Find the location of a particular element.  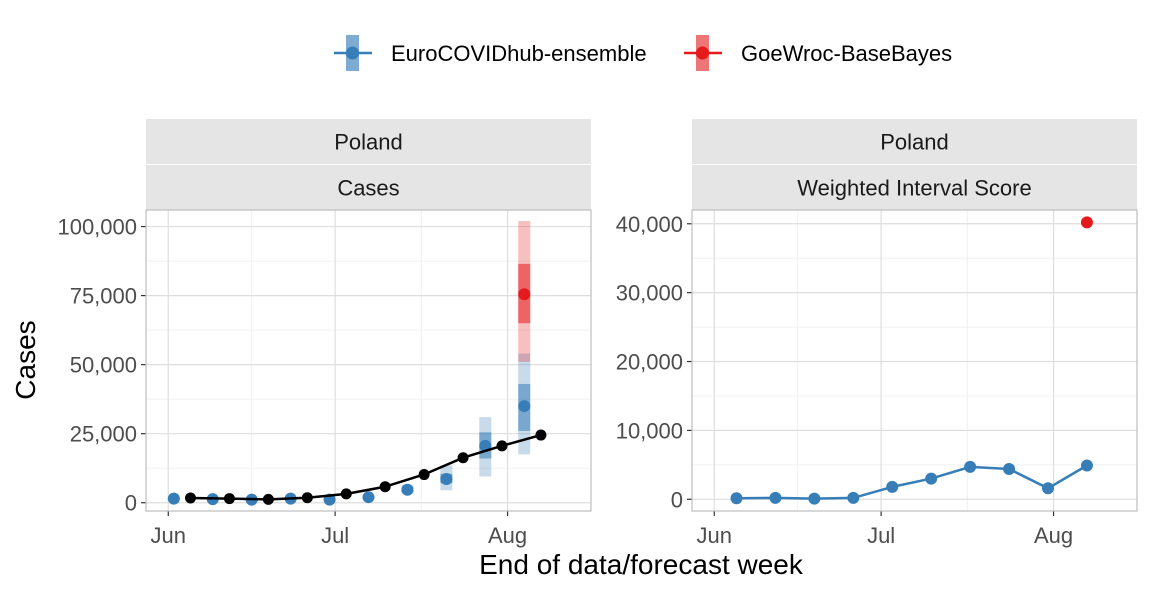

legend-item-basebayes: GoeWroc-BaseBayes is located at coordinates (818, 53).